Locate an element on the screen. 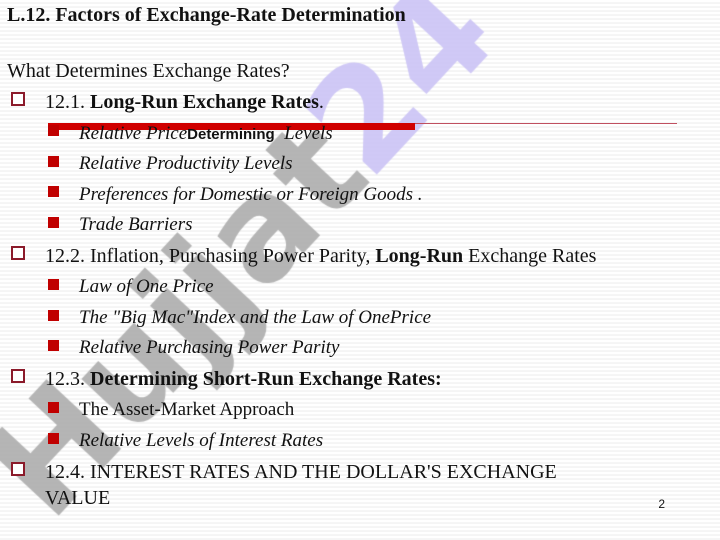 The height and width of the screenshot is (540, 720). section-heading-12-4-line2: VALUE is located at coordinates (78, 498).